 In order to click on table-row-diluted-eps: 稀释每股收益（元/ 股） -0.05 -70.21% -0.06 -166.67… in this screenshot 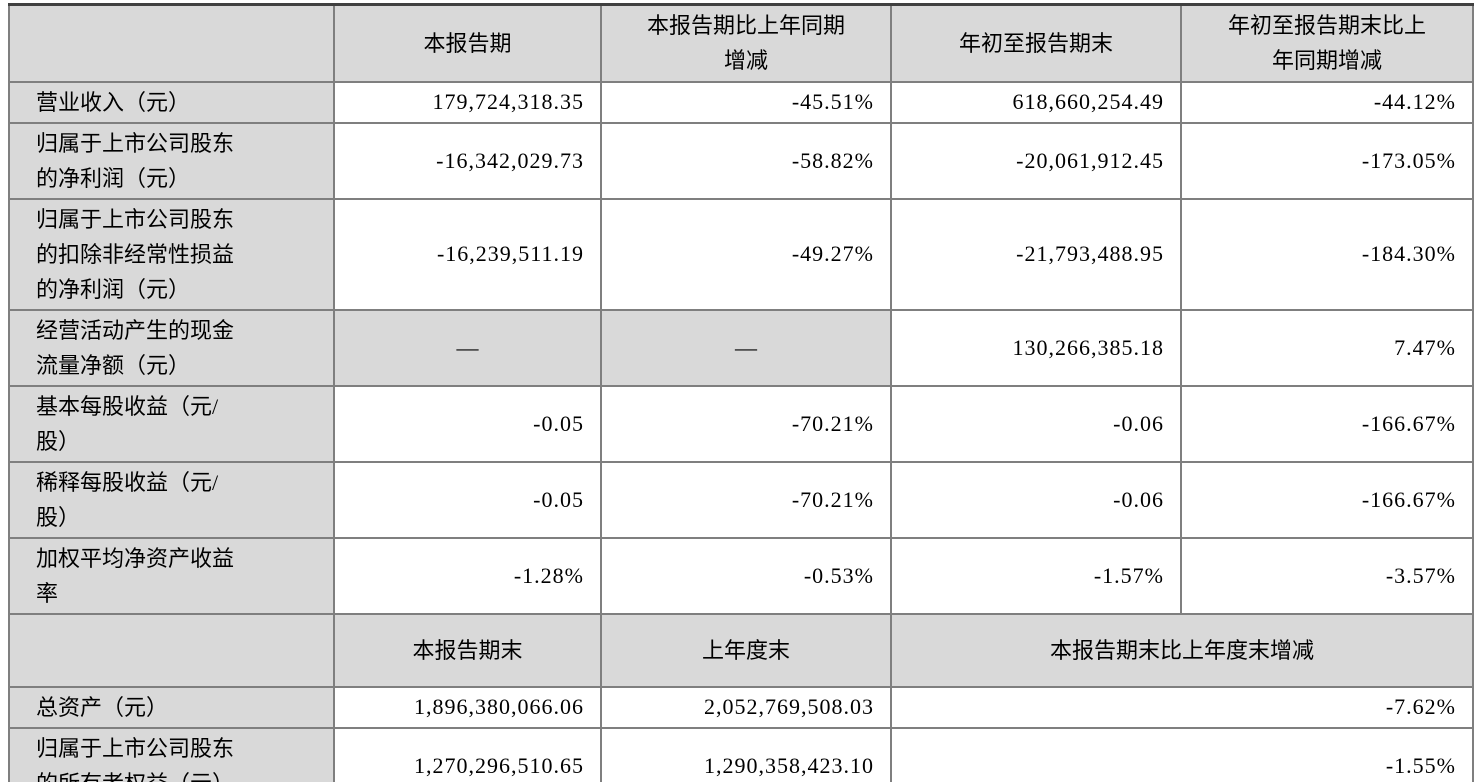, I will do `click(741, 499)`.